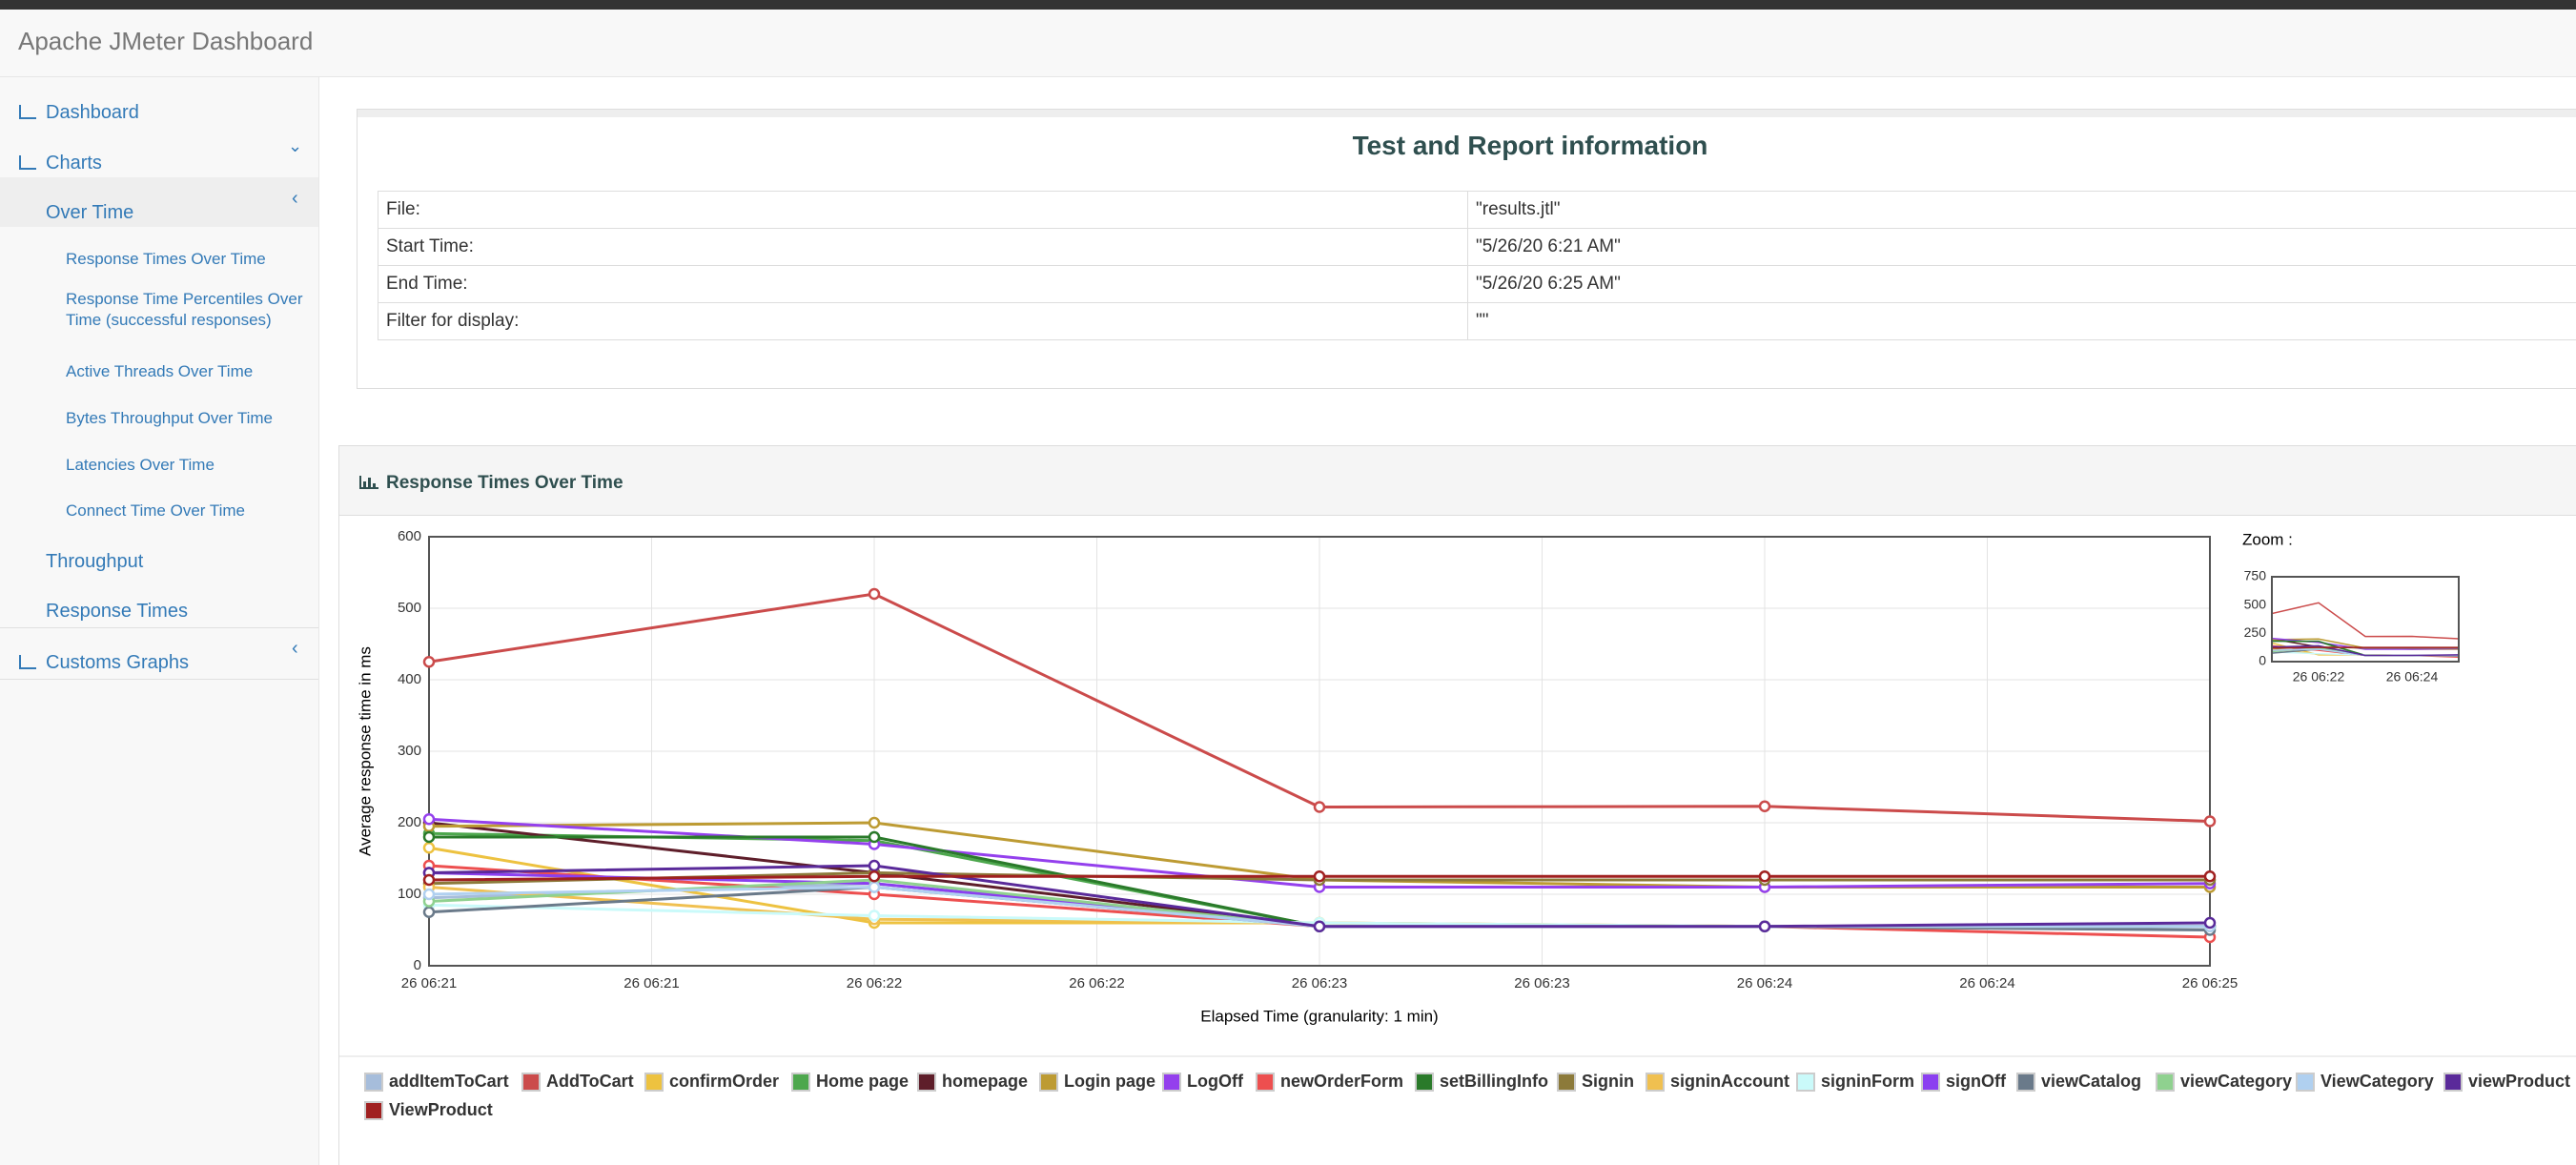 This screenshot has width=2576, height=1165. What do you see at coordinates (2236, 1081) in the screenshot?
I see `legend-label: viewCategory` at bounding box center [2236, 1081].